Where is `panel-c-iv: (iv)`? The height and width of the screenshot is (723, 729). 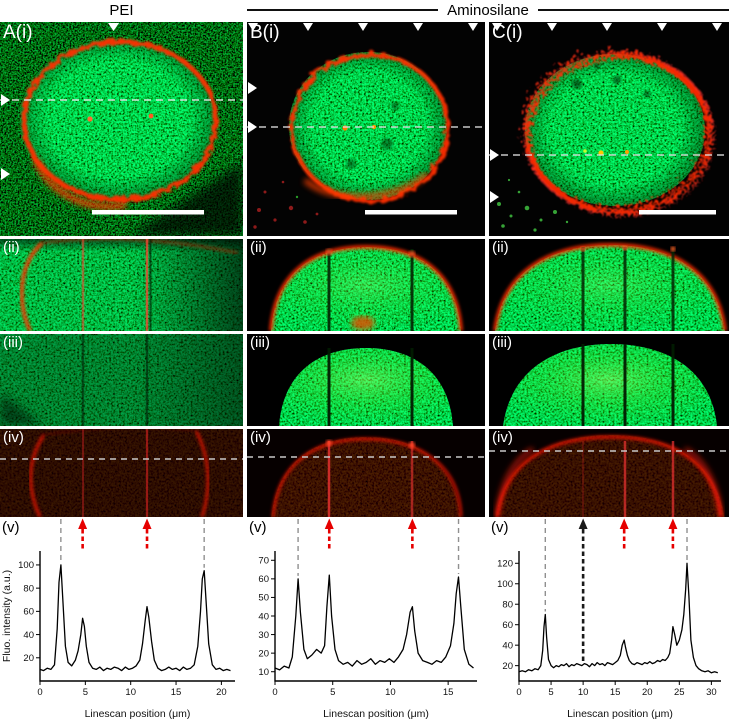
panel-c-iv: (iv) is located at coordinates (609, 473).